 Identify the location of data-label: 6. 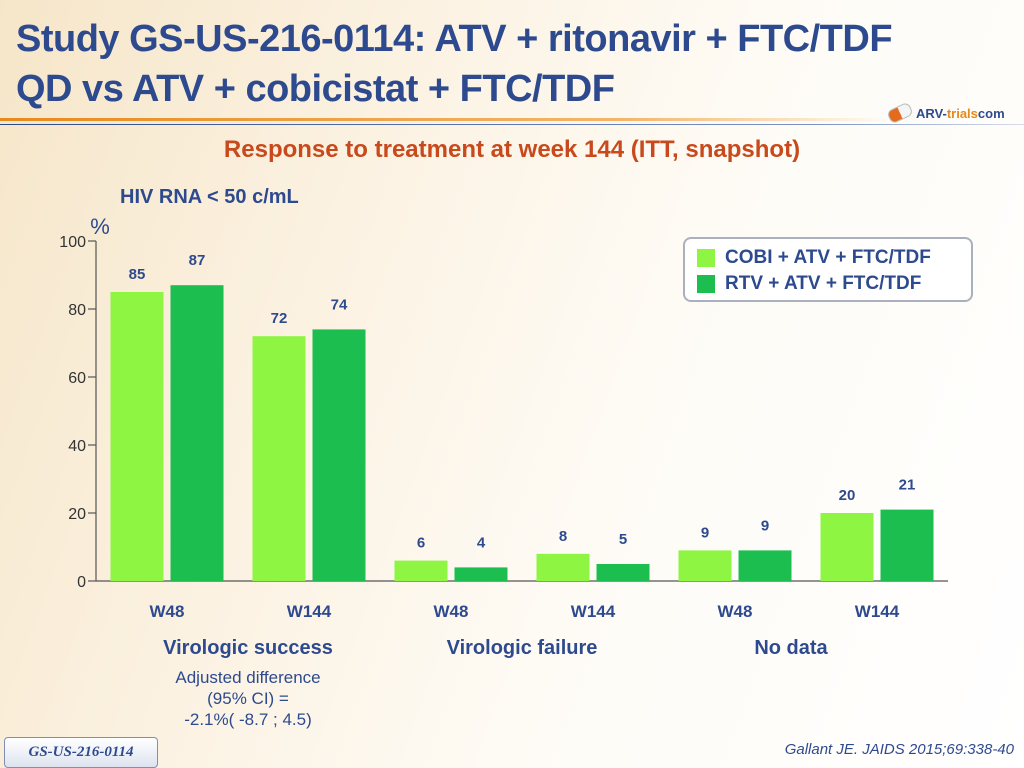
(421, 543).